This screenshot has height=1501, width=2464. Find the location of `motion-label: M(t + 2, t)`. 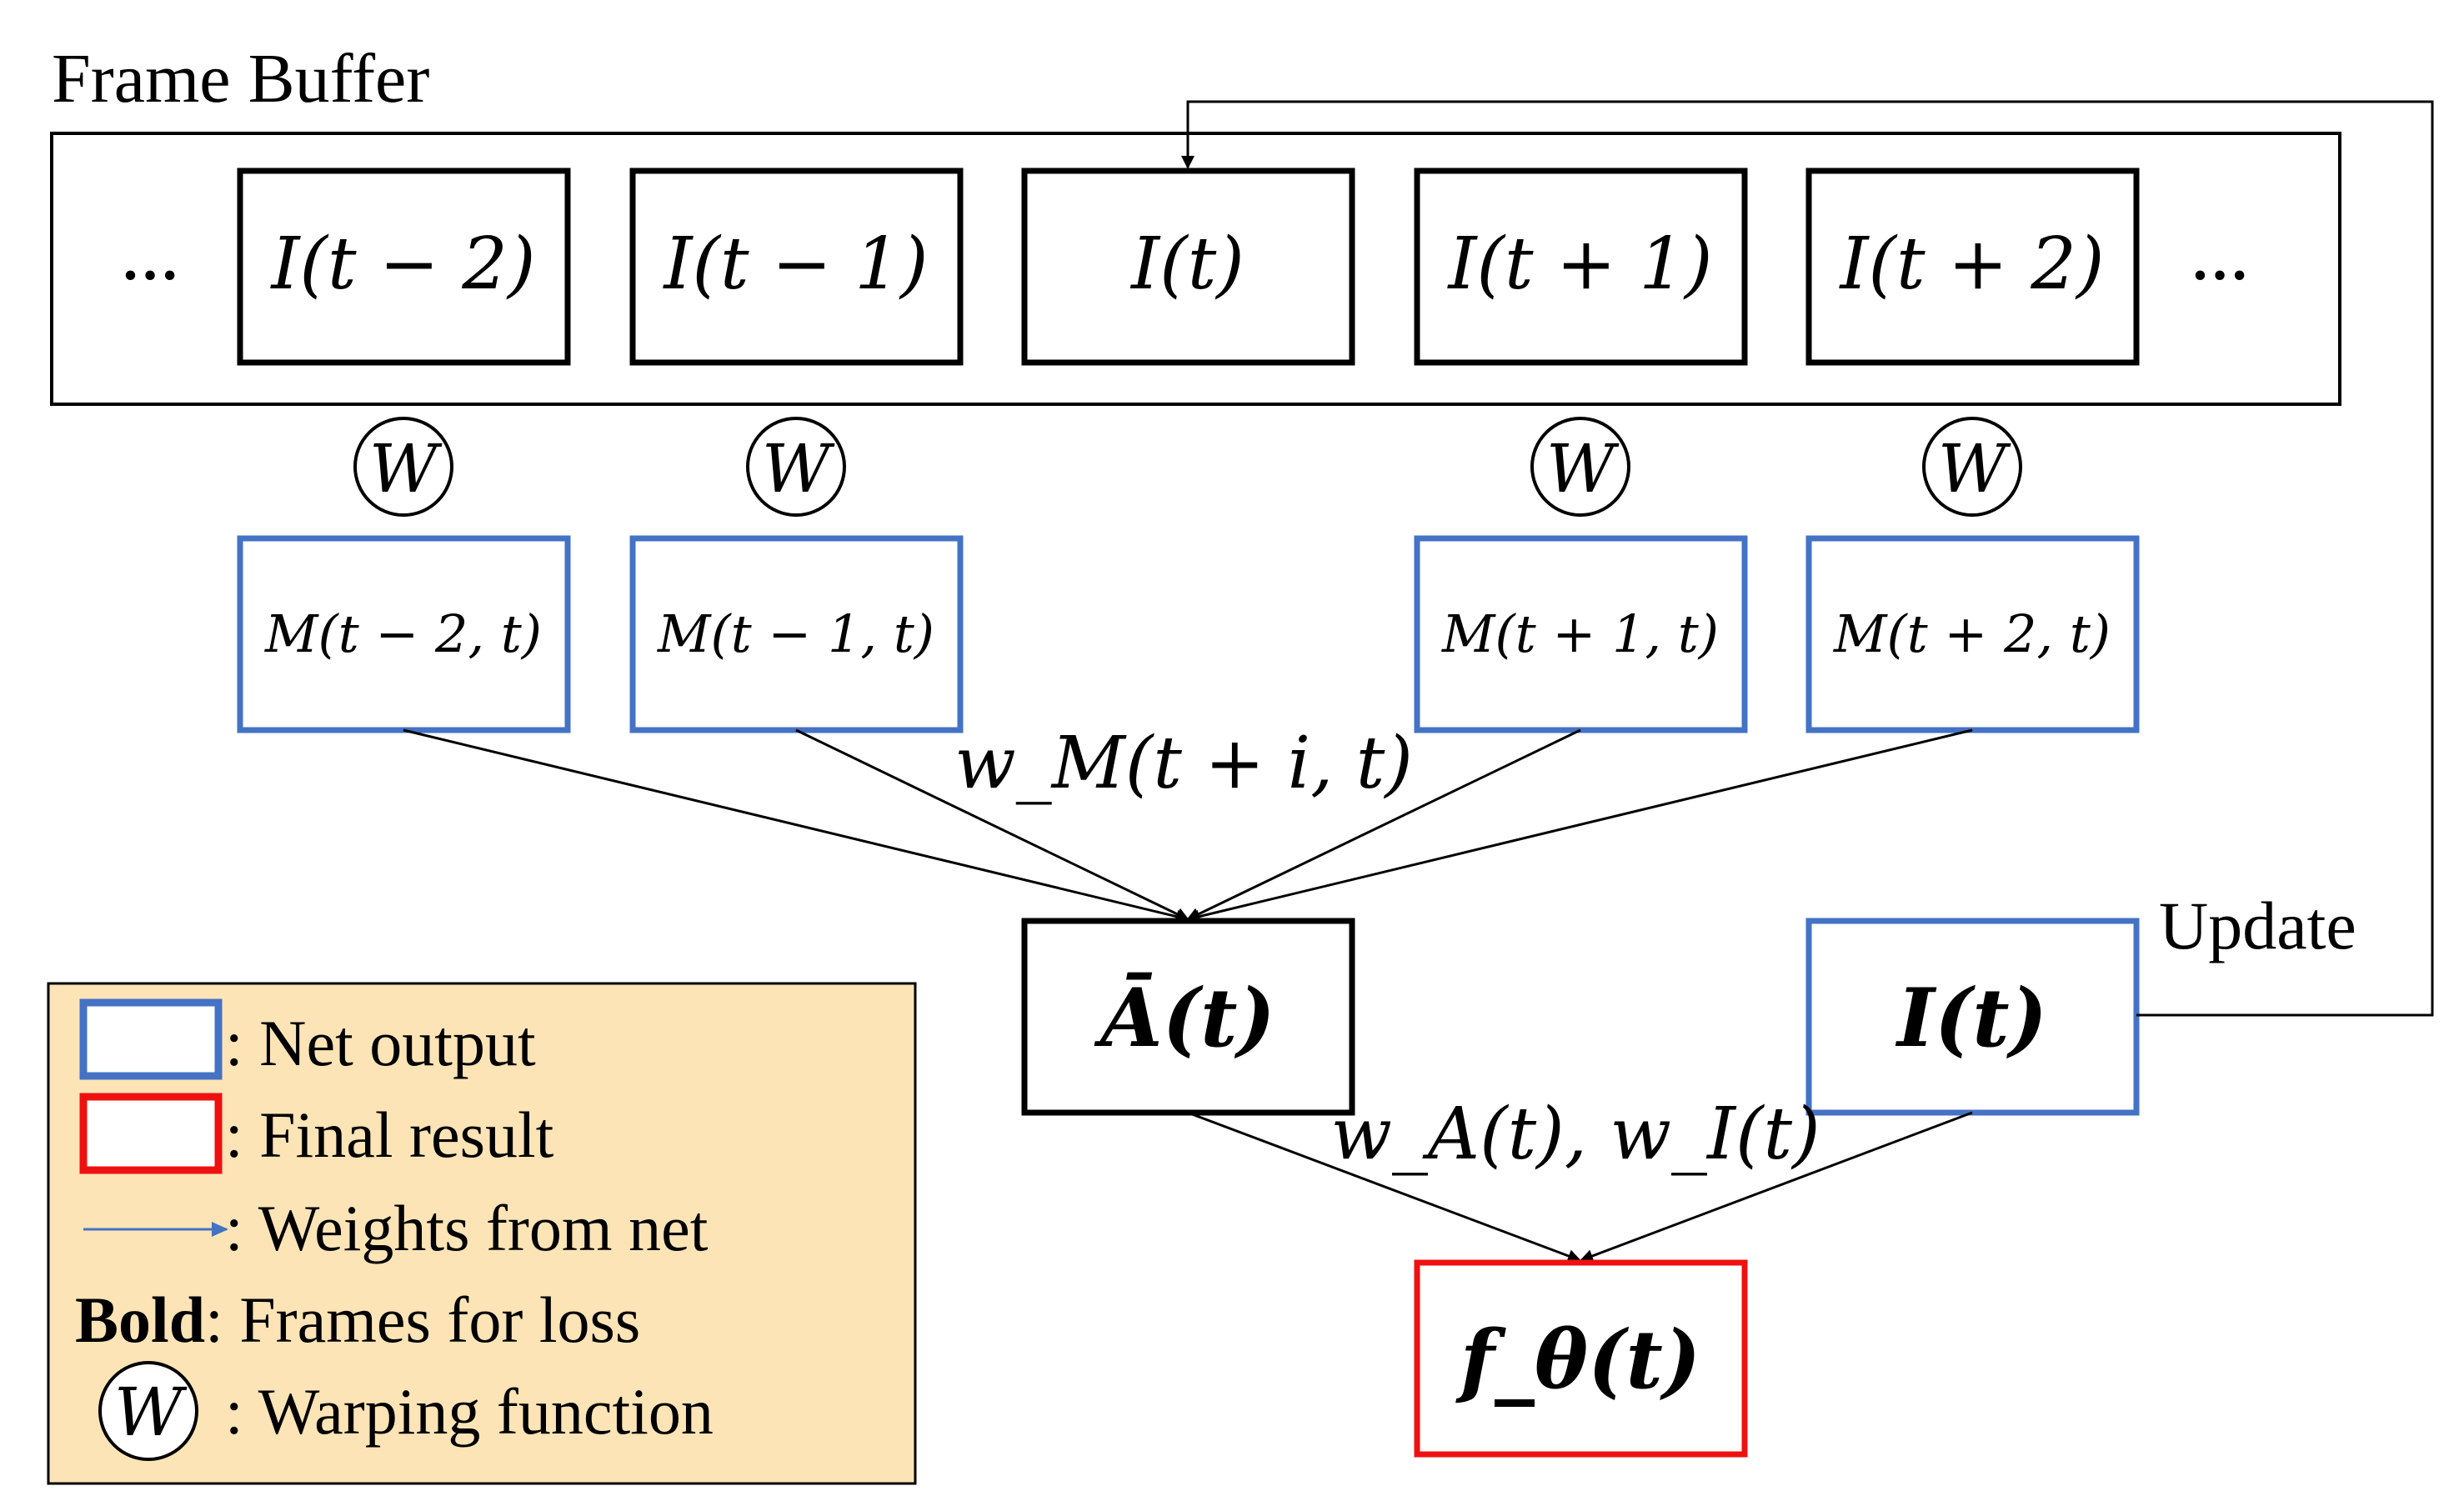

motion-label: M(t + 2, t) is located at coordinates (1972, 634).